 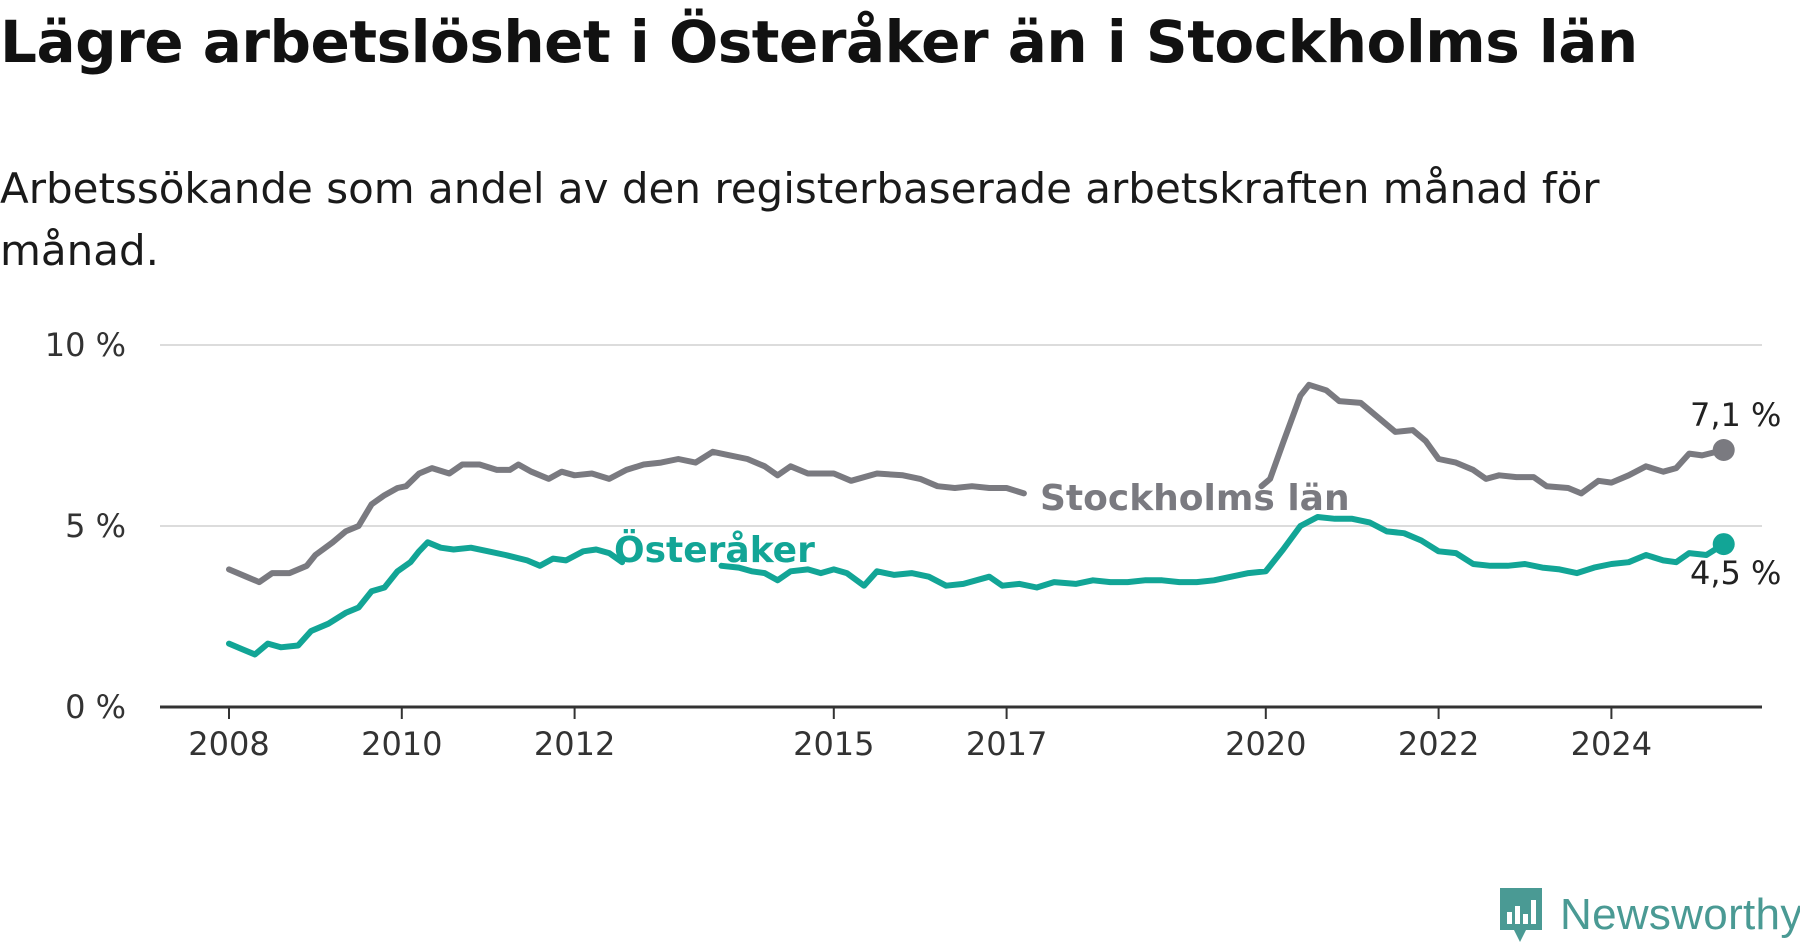 What do you see at coordinates (833, 744) in the screenshot?
I see `x-tick-label: 2015` at bounding box center [833, 744].